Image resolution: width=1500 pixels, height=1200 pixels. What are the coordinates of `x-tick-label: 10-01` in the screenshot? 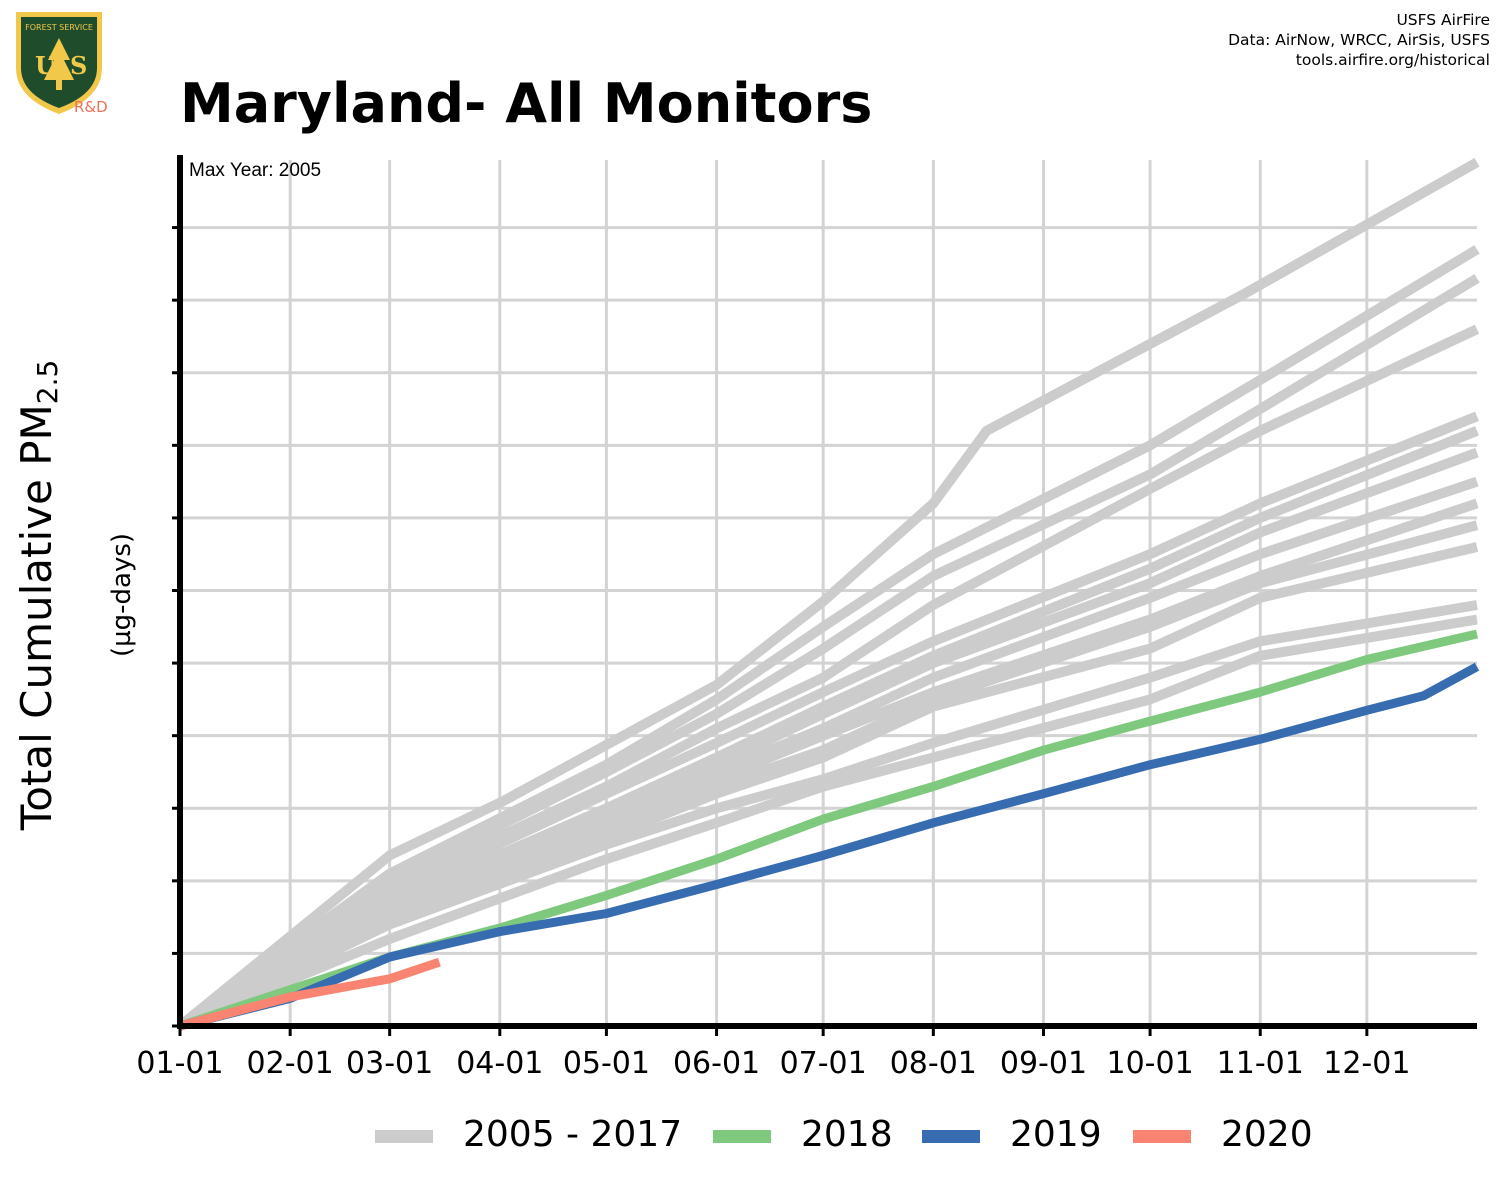 It's located at (1149, 1063).